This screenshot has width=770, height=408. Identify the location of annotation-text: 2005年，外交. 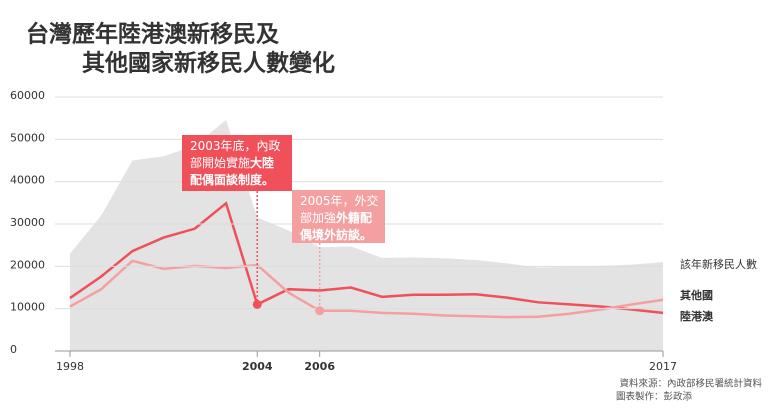
(339, 200).